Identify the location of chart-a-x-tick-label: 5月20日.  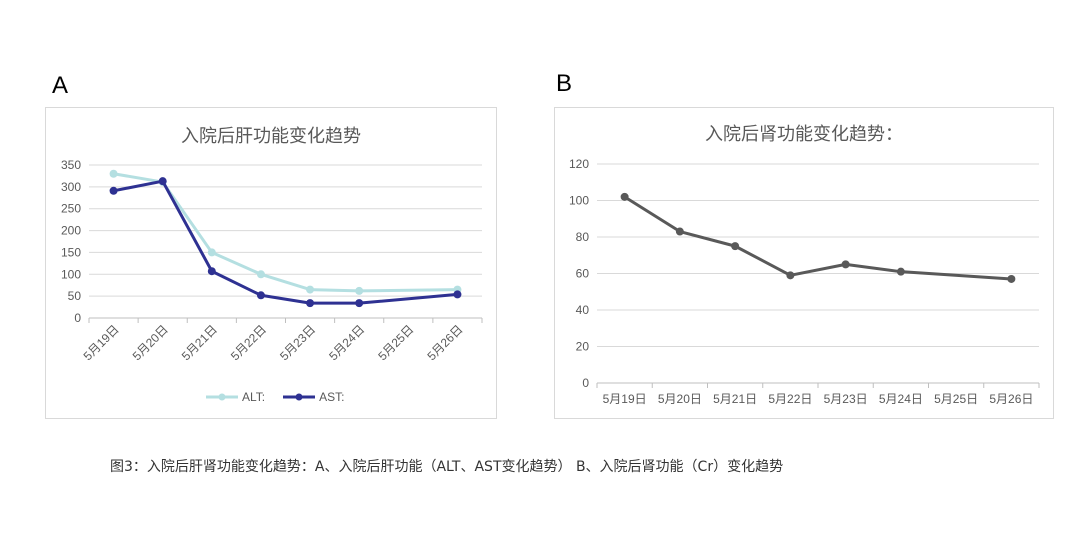
(150, 342).